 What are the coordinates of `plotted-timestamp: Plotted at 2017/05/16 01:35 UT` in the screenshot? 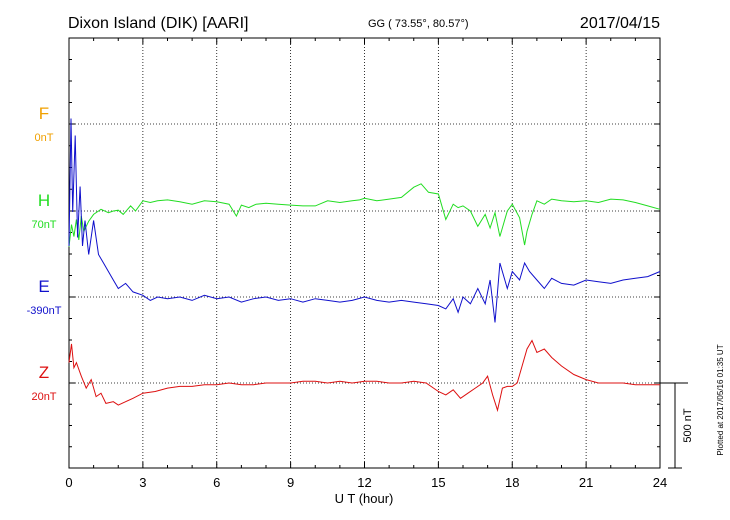 It's located at (720, 399).